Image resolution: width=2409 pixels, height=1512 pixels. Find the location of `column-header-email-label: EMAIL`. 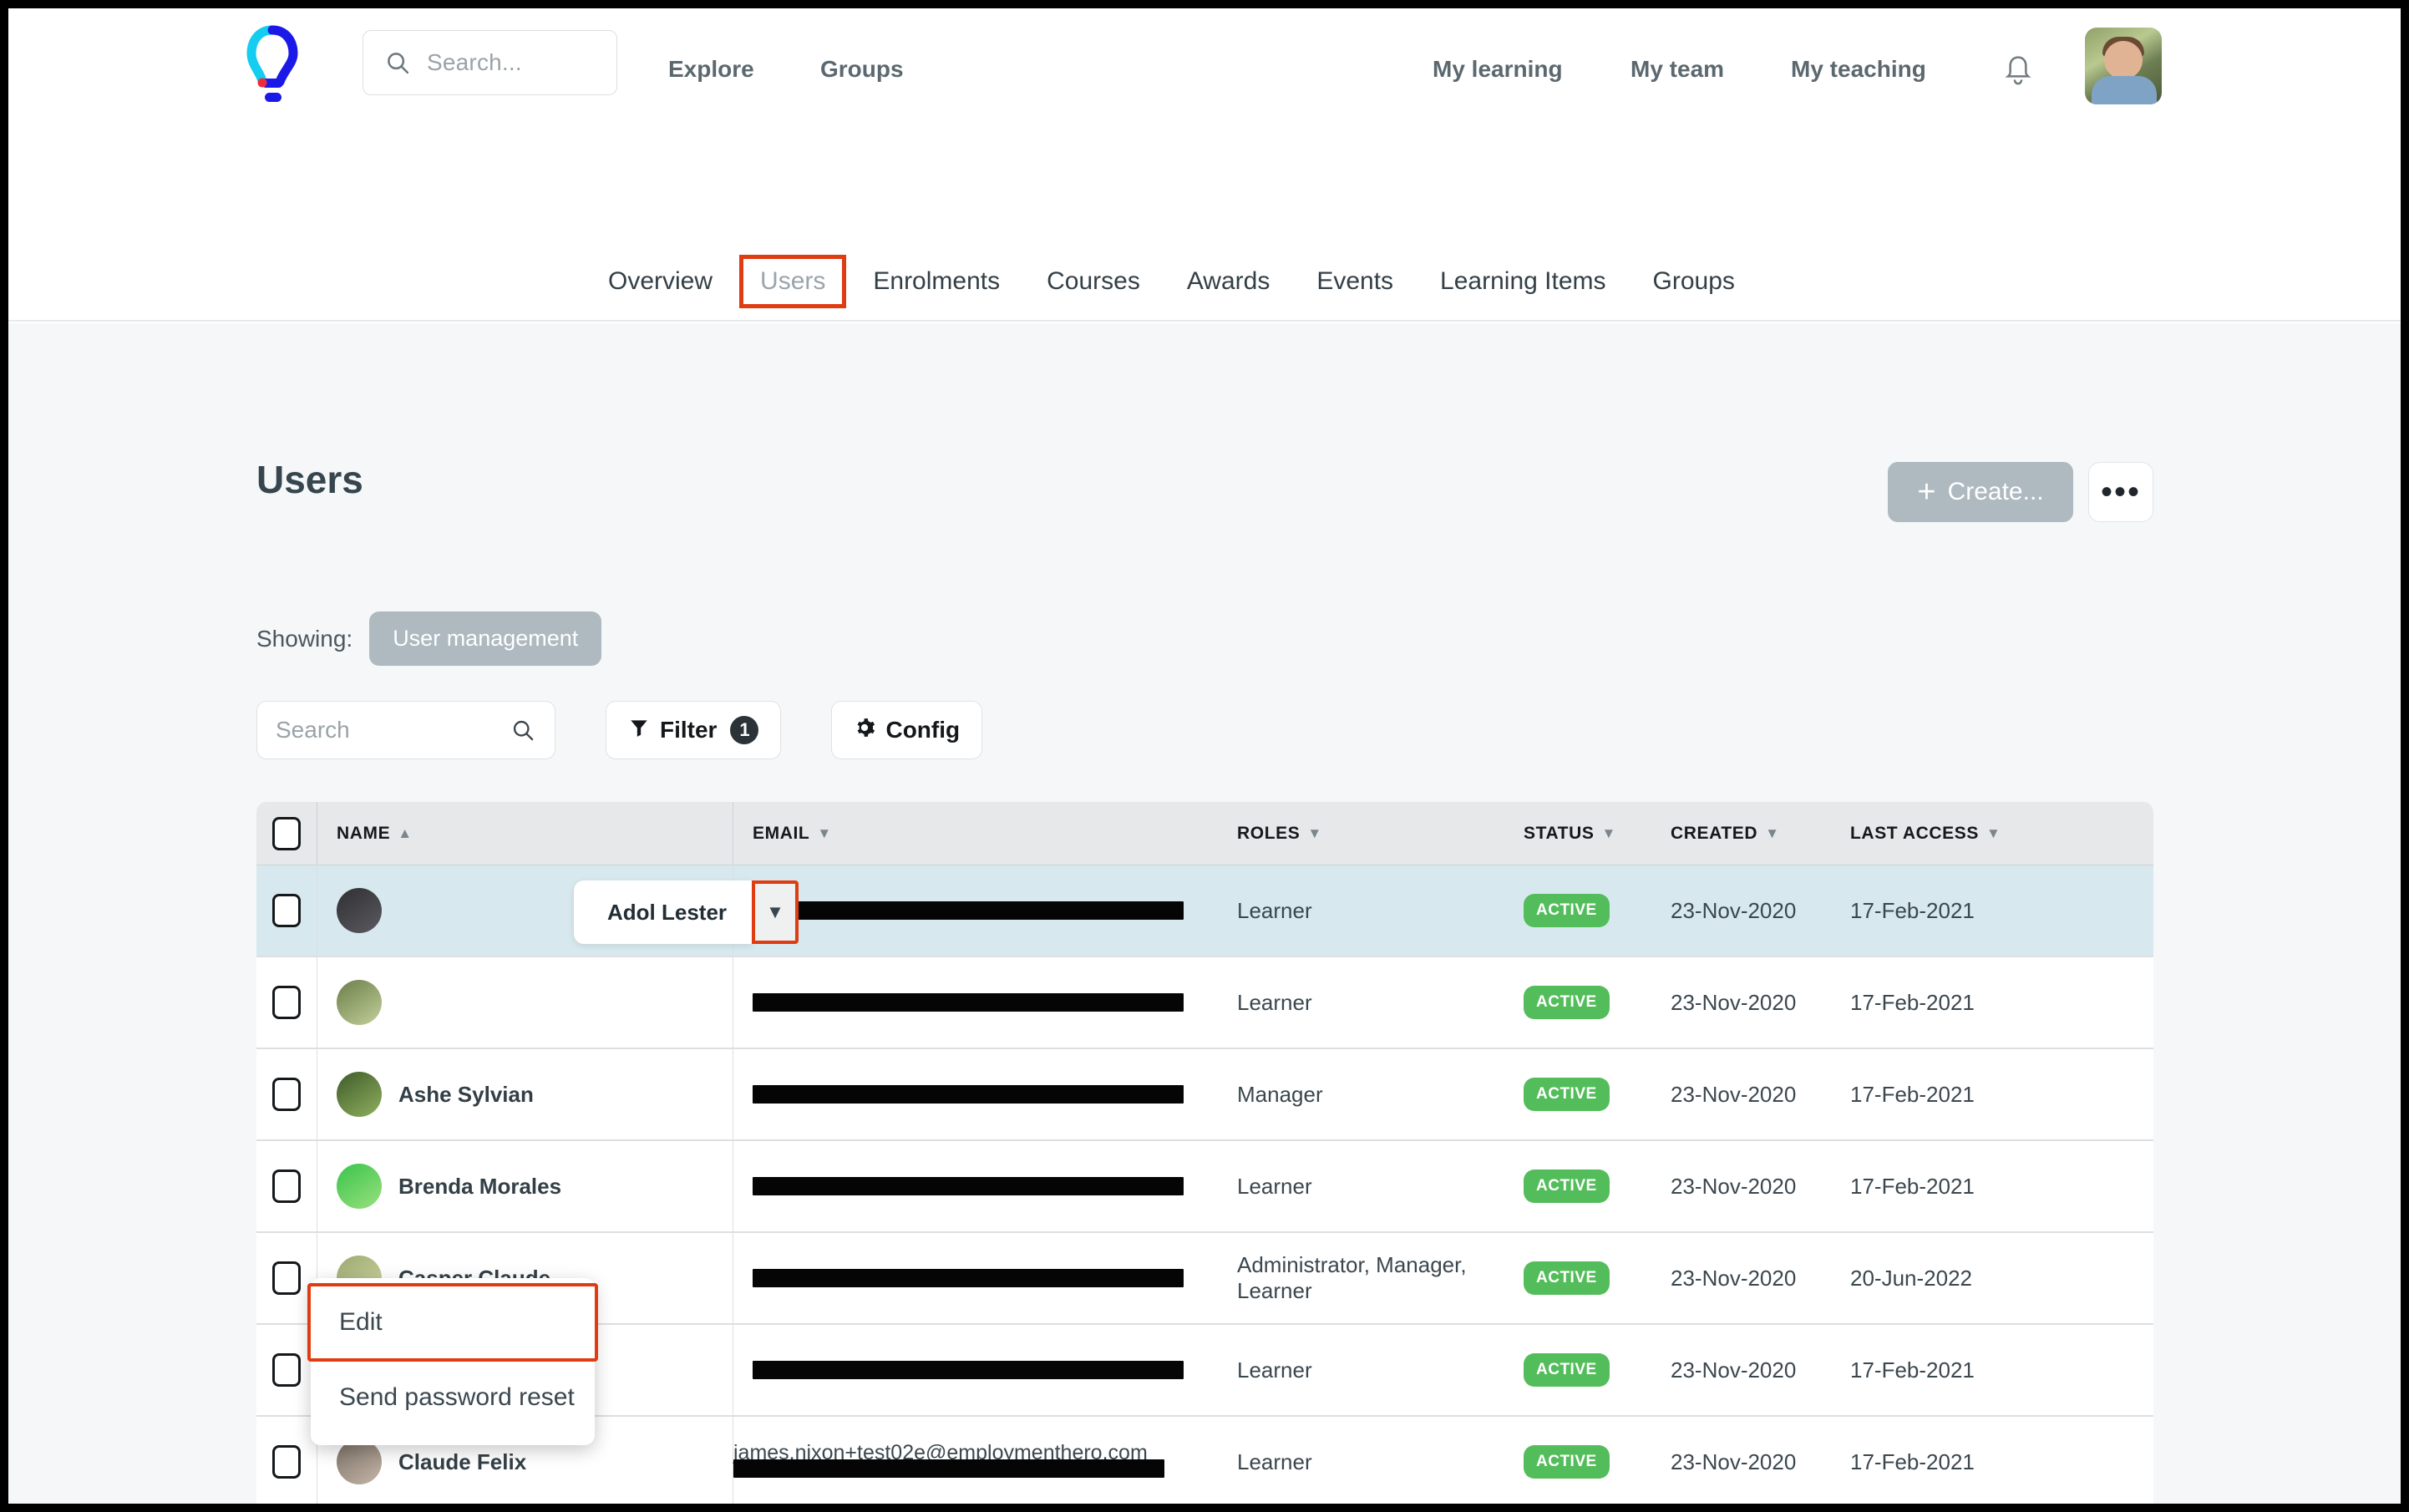

column-header-email-label: EMAIL is located at coordinates (781, 833).